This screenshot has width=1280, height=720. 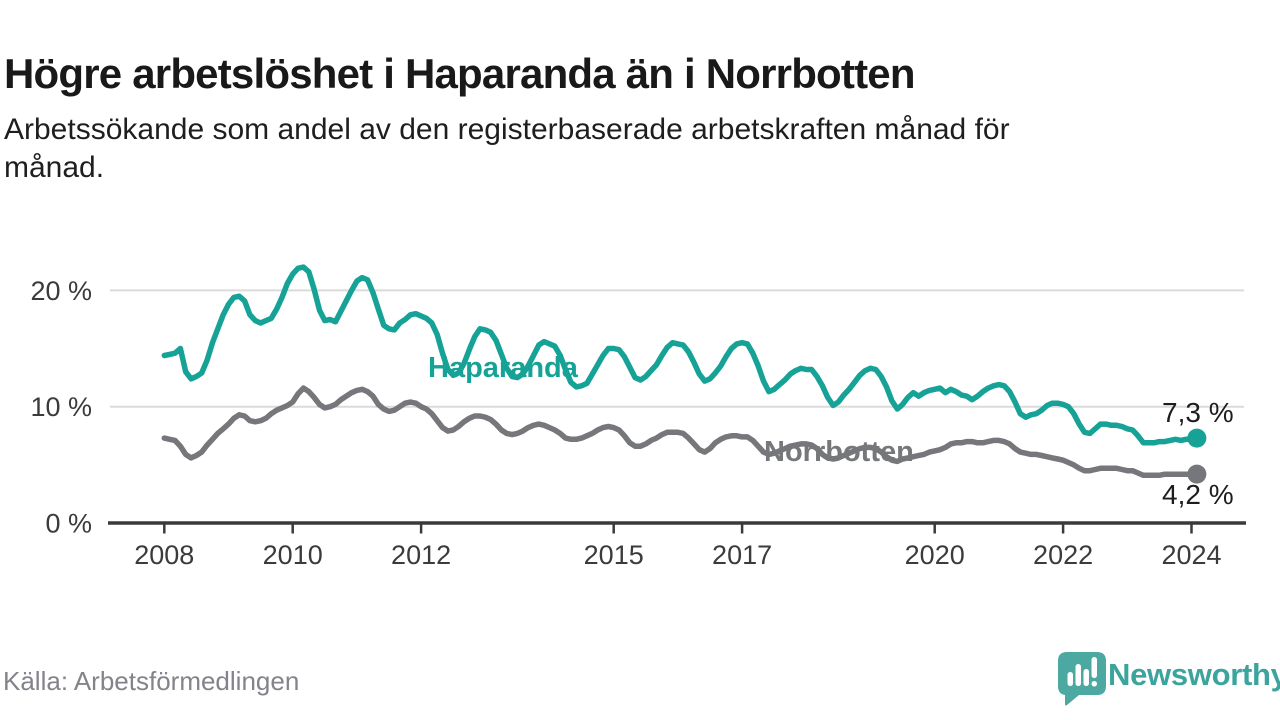 What do you see at coordinates (164, 555) in the screenshot?
I see `x-axis-label-2008: 2008` at bounding box center [164, 555].